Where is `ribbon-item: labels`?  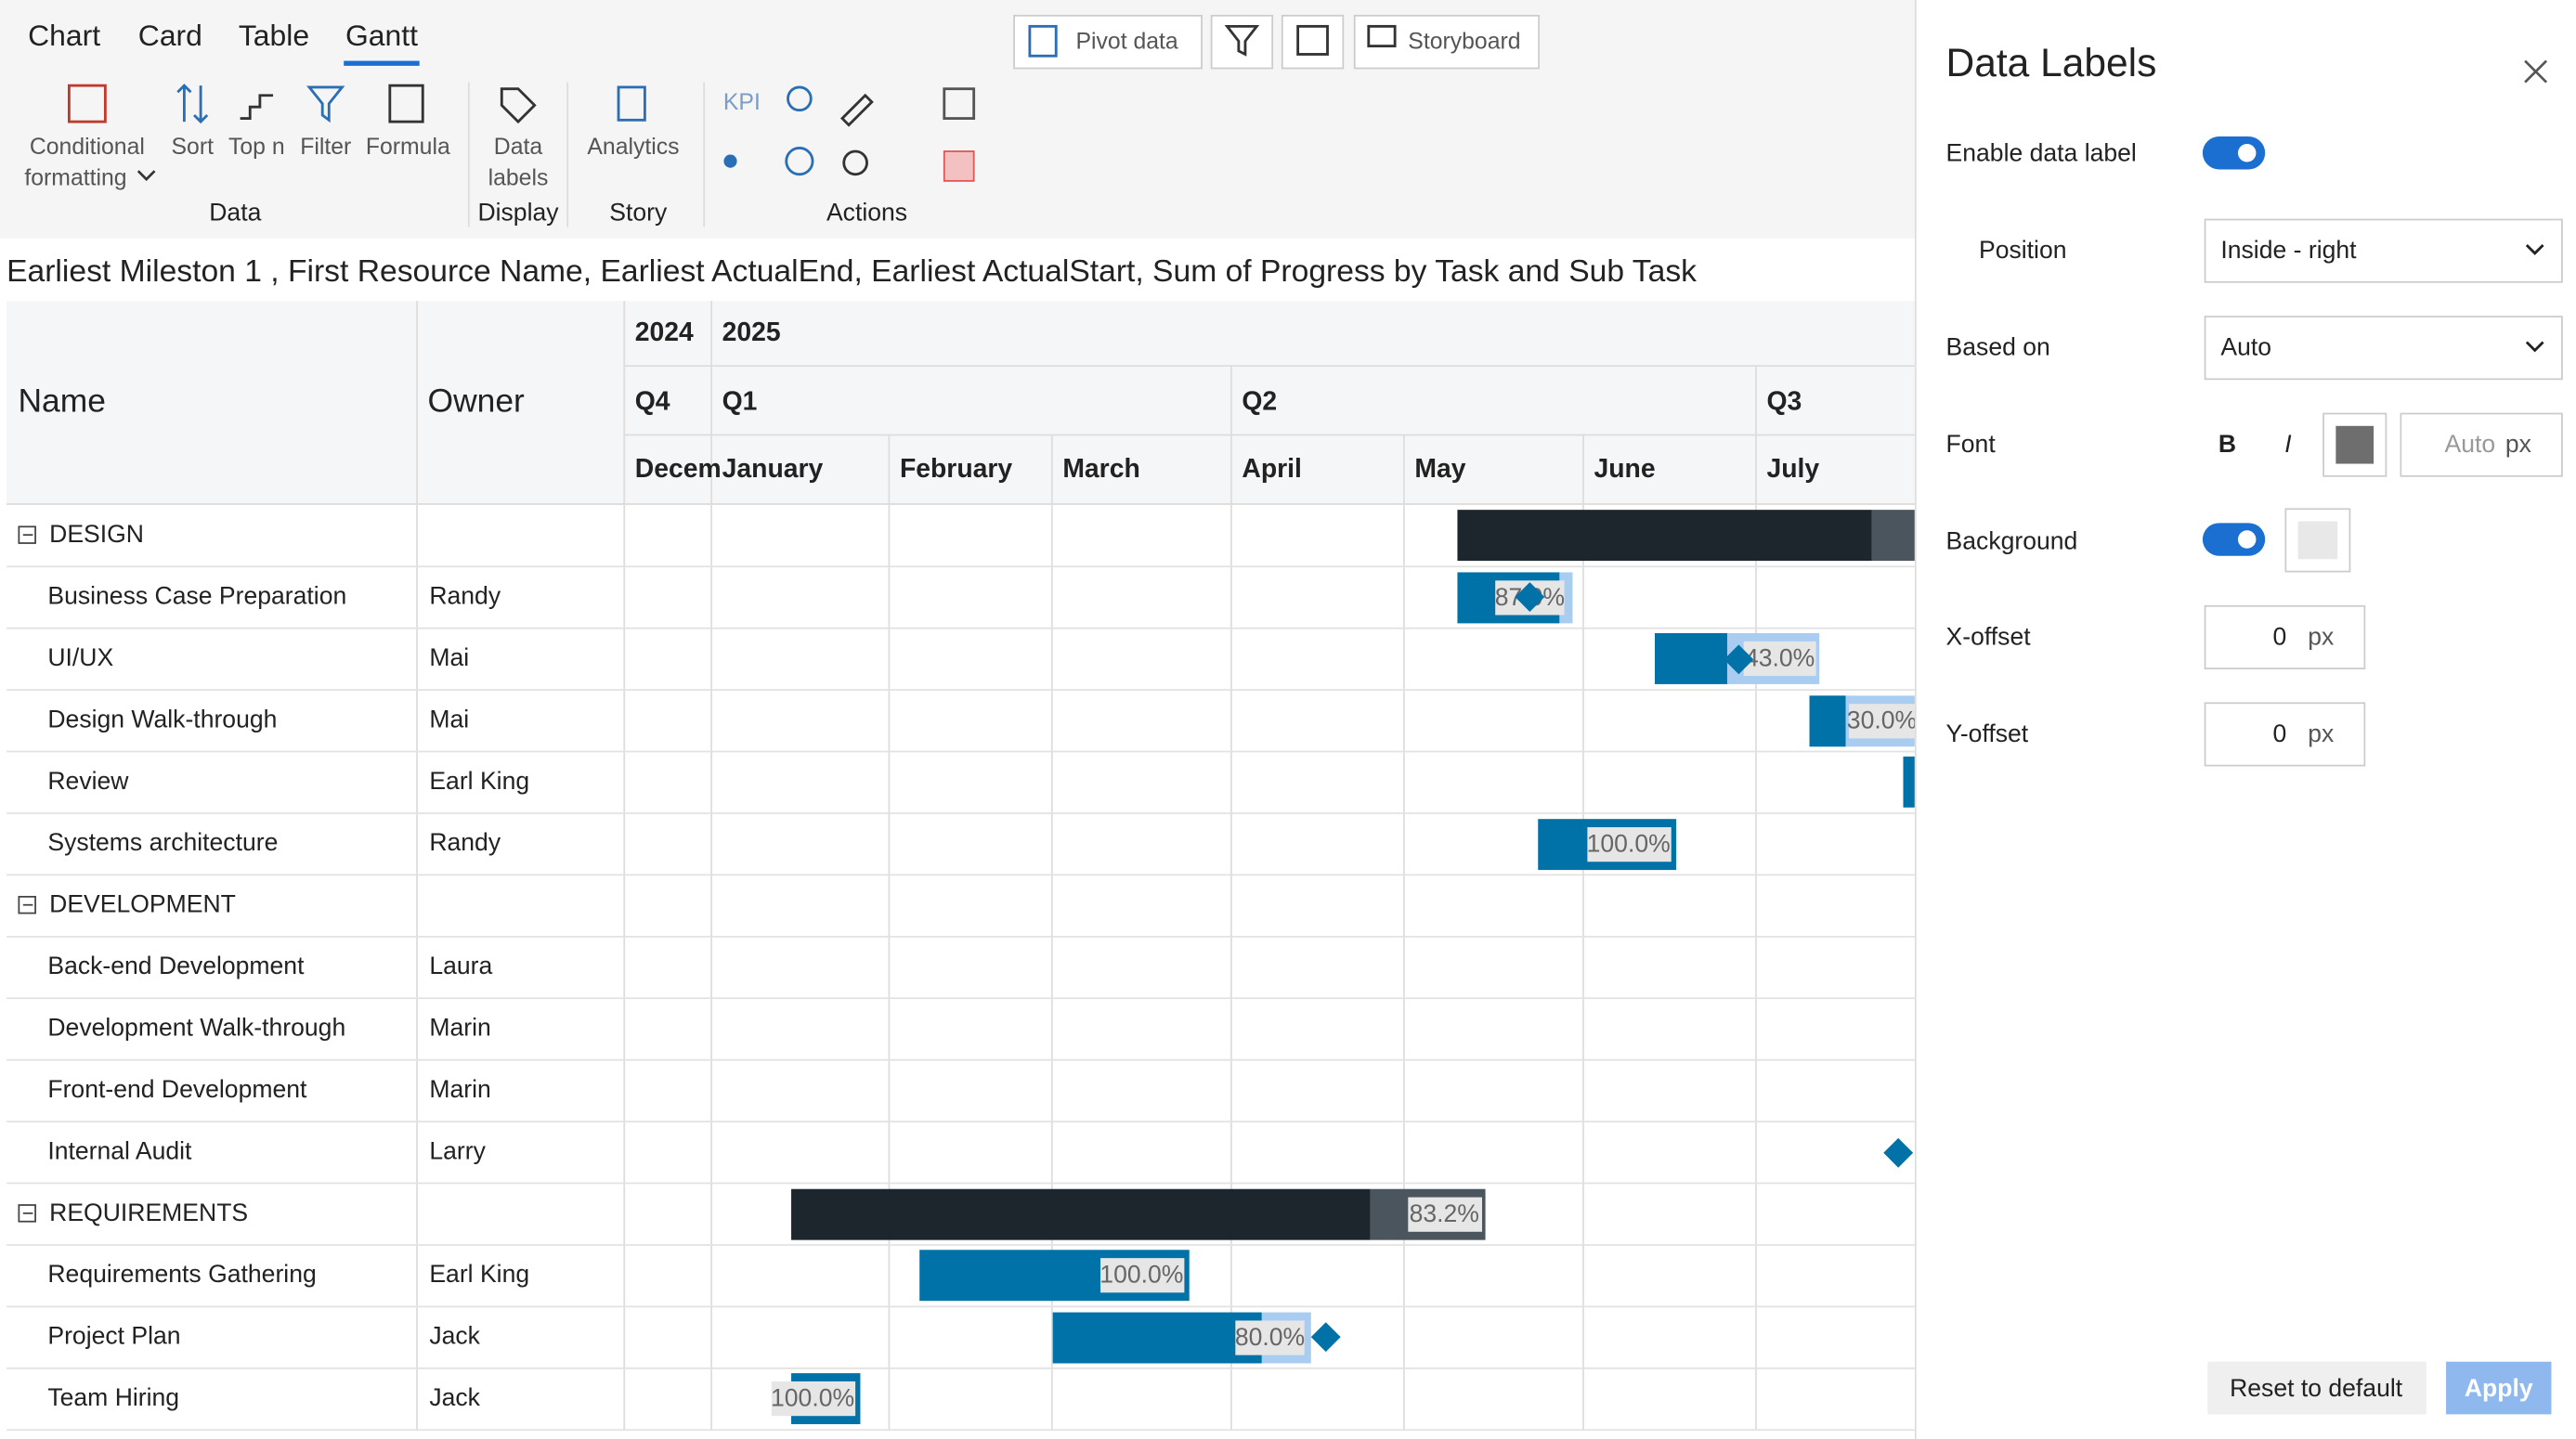 ribbon-item: labels is located at coordinates (519, 178).